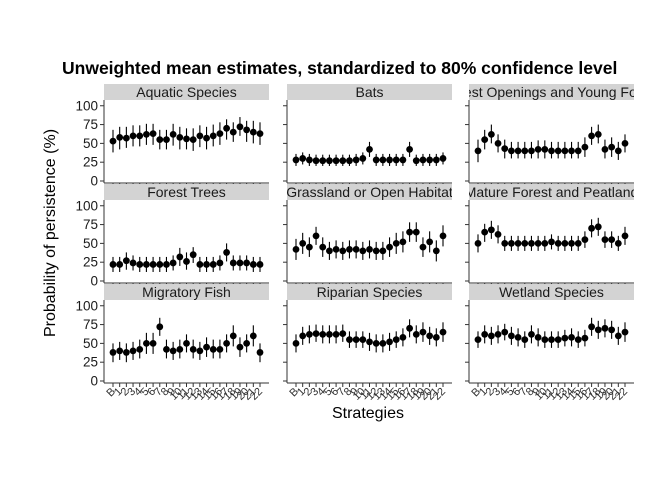  Describe the element at coordinates (186, 192) in the screenshot. I see `facet-strip-label: Forest Trees` at that location.